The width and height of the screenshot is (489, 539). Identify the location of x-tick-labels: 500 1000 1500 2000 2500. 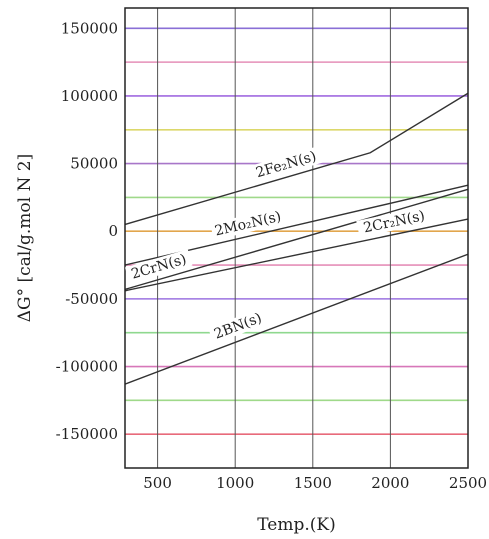
(315, 483).